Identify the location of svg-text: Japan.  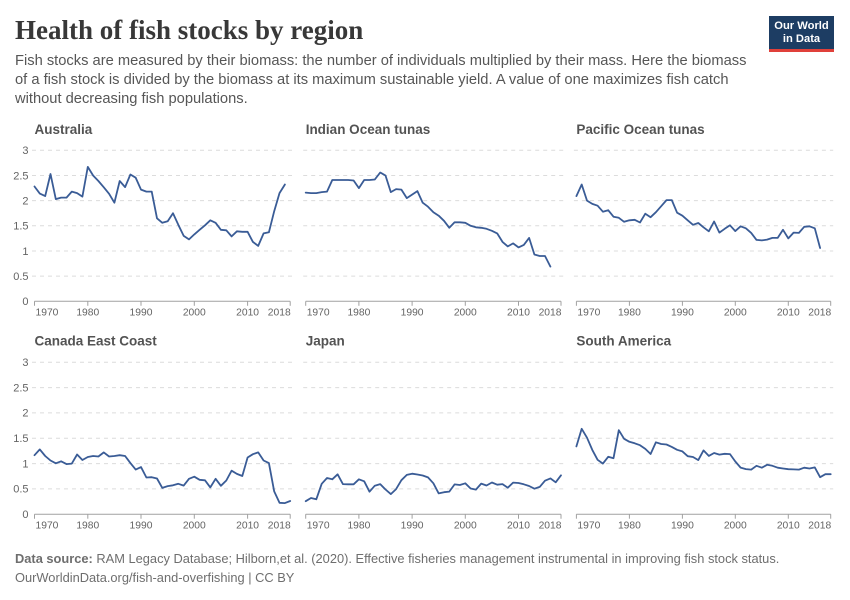
(325, 340).